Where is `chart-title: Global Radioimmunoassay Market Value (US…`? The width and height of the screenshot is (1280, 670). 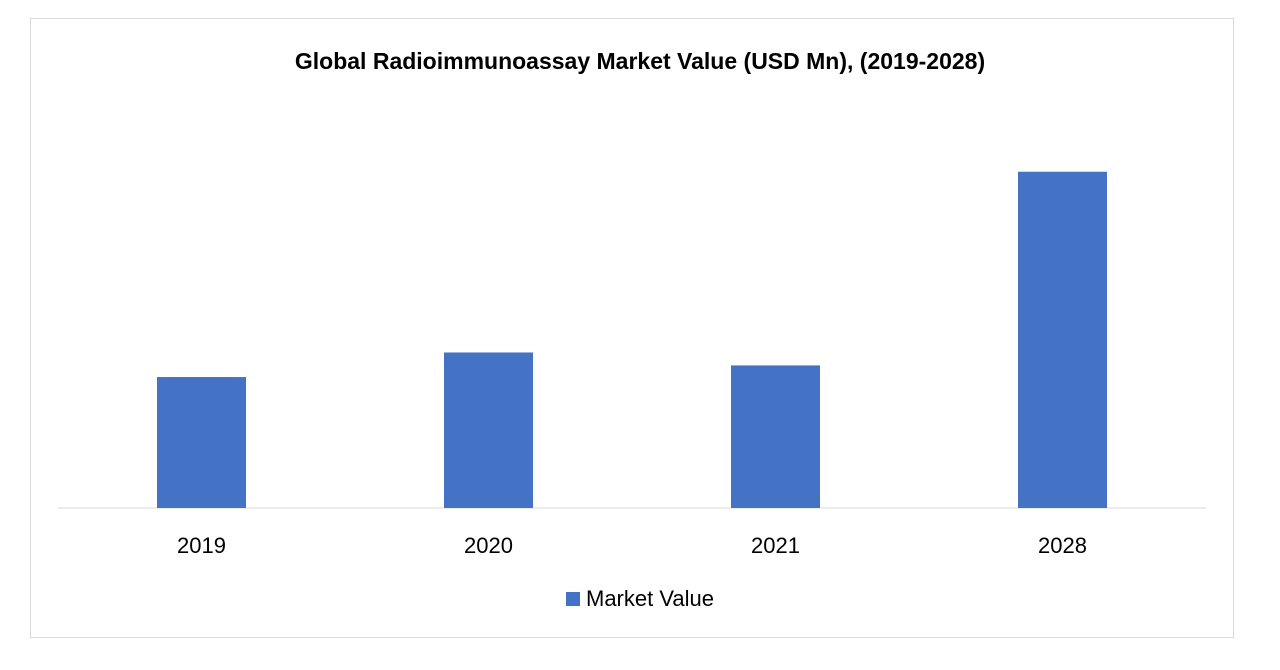 chart-title: Global Radioimmunoassay Market Value (US… is located at coordinates (640, 61).